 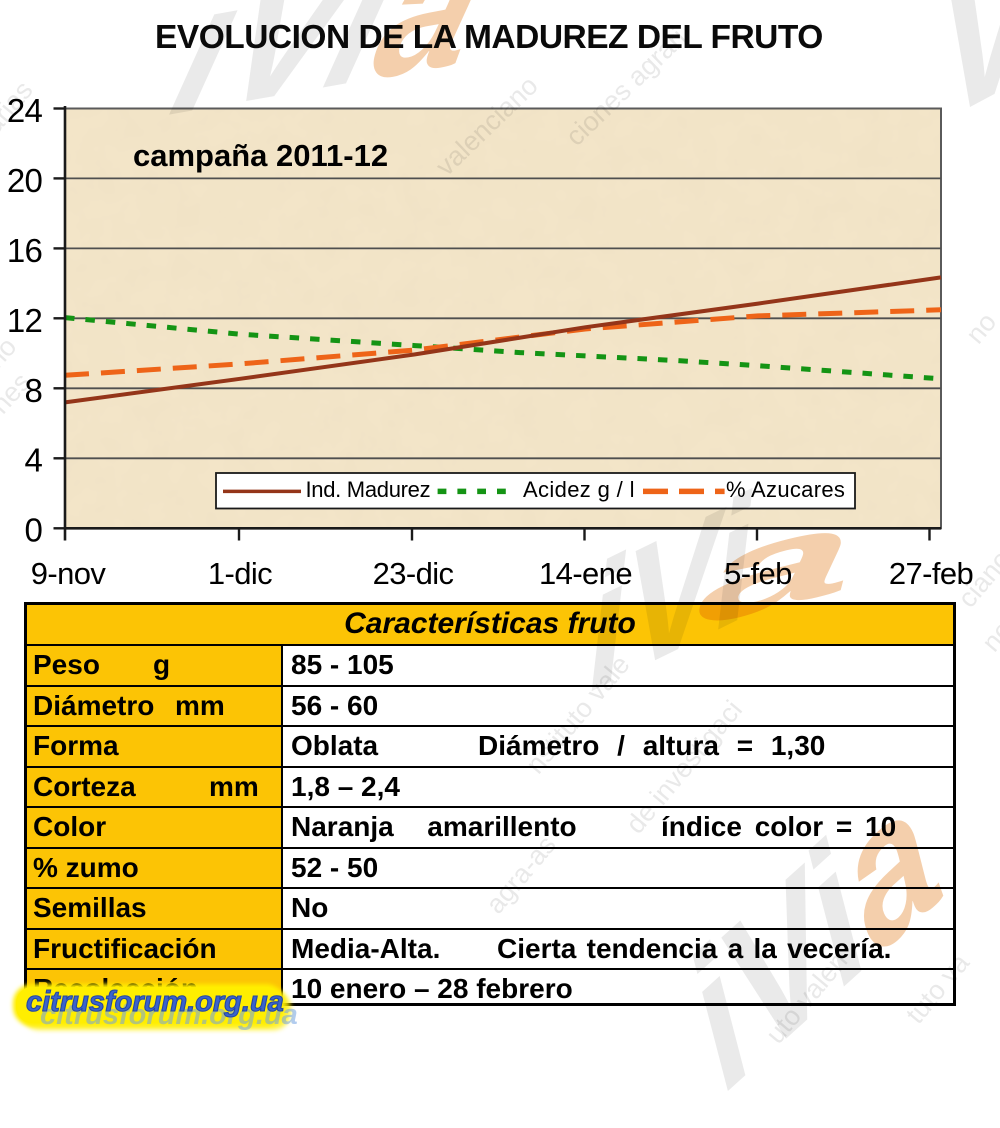 What do you see at coordinates (413, 573) in the screenshot?
I see `svg-text: 23-dic` at bounding box center [413, 573].